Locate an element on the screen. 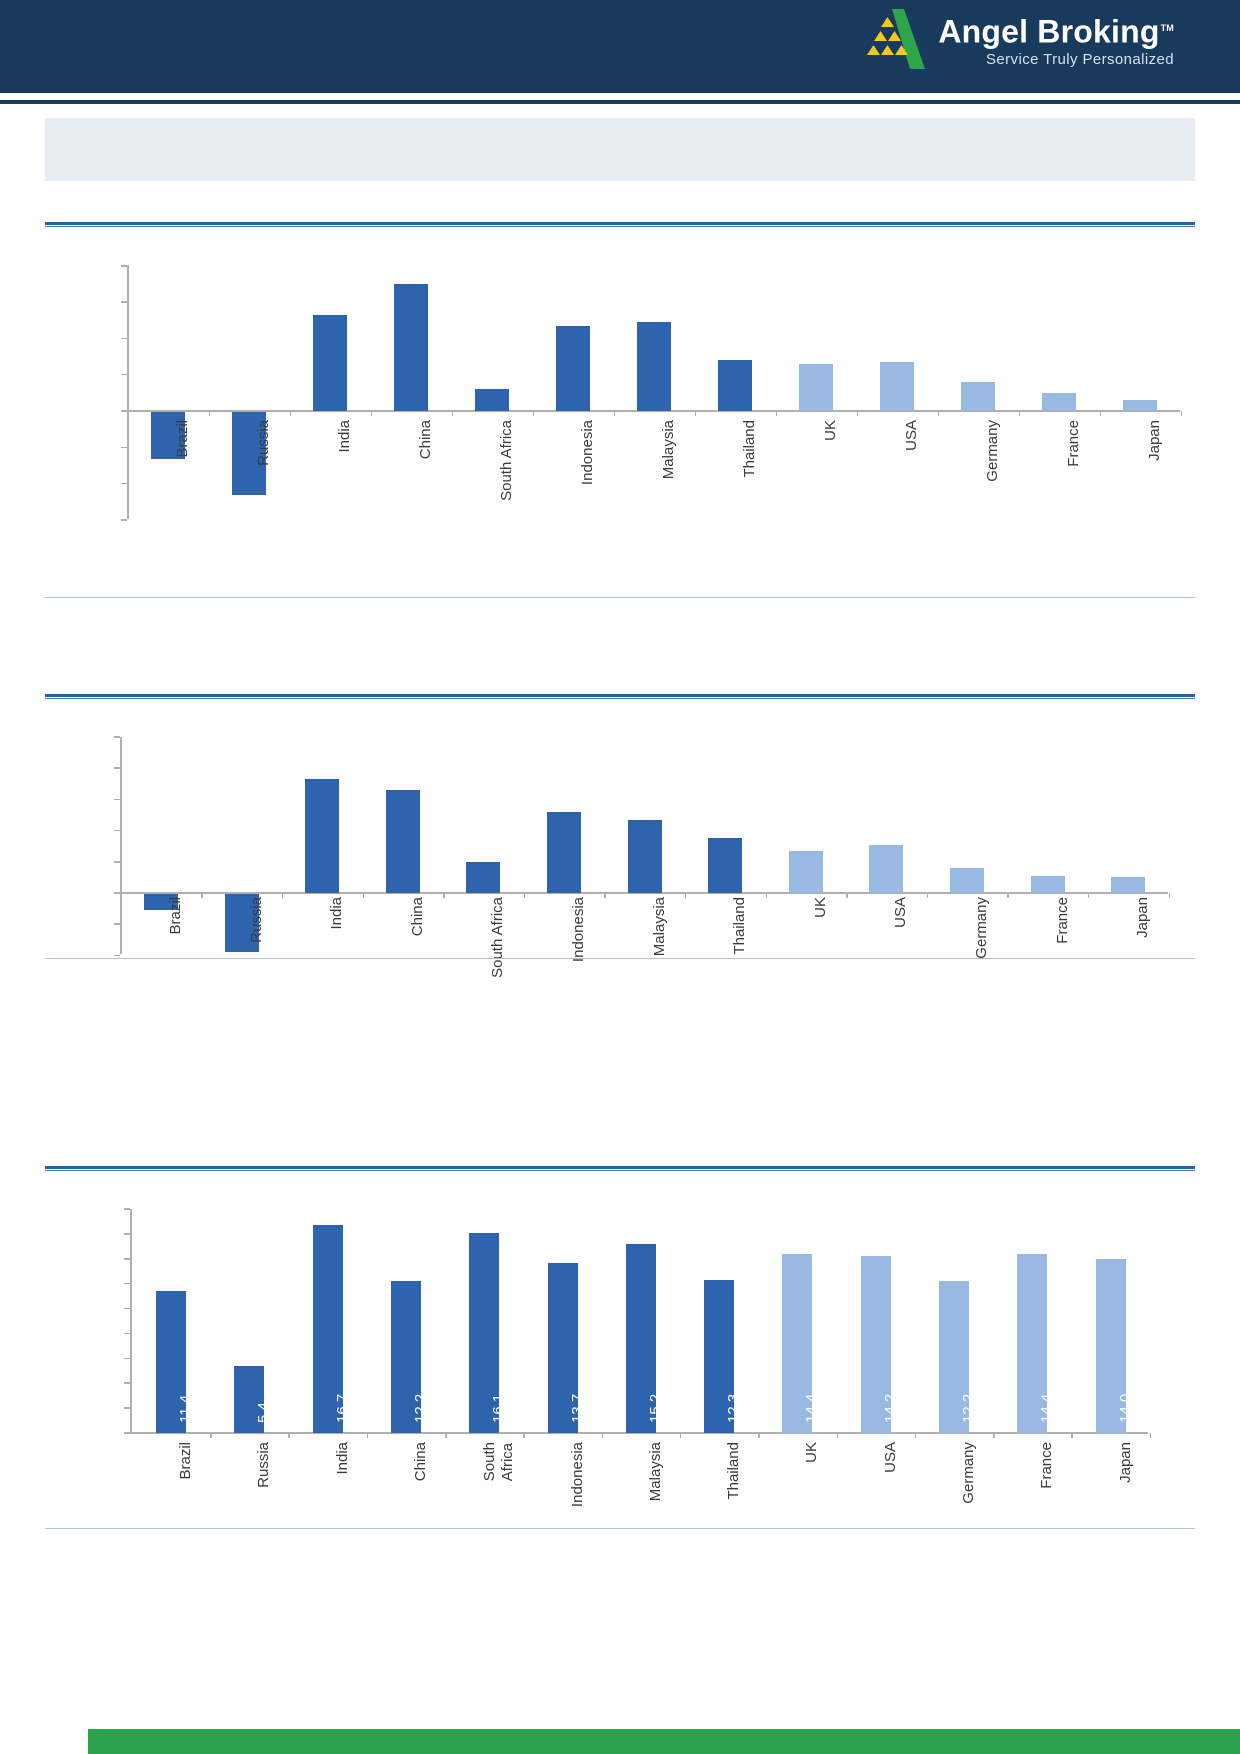  category-label: South Africa is located at coordinates (506, 460).